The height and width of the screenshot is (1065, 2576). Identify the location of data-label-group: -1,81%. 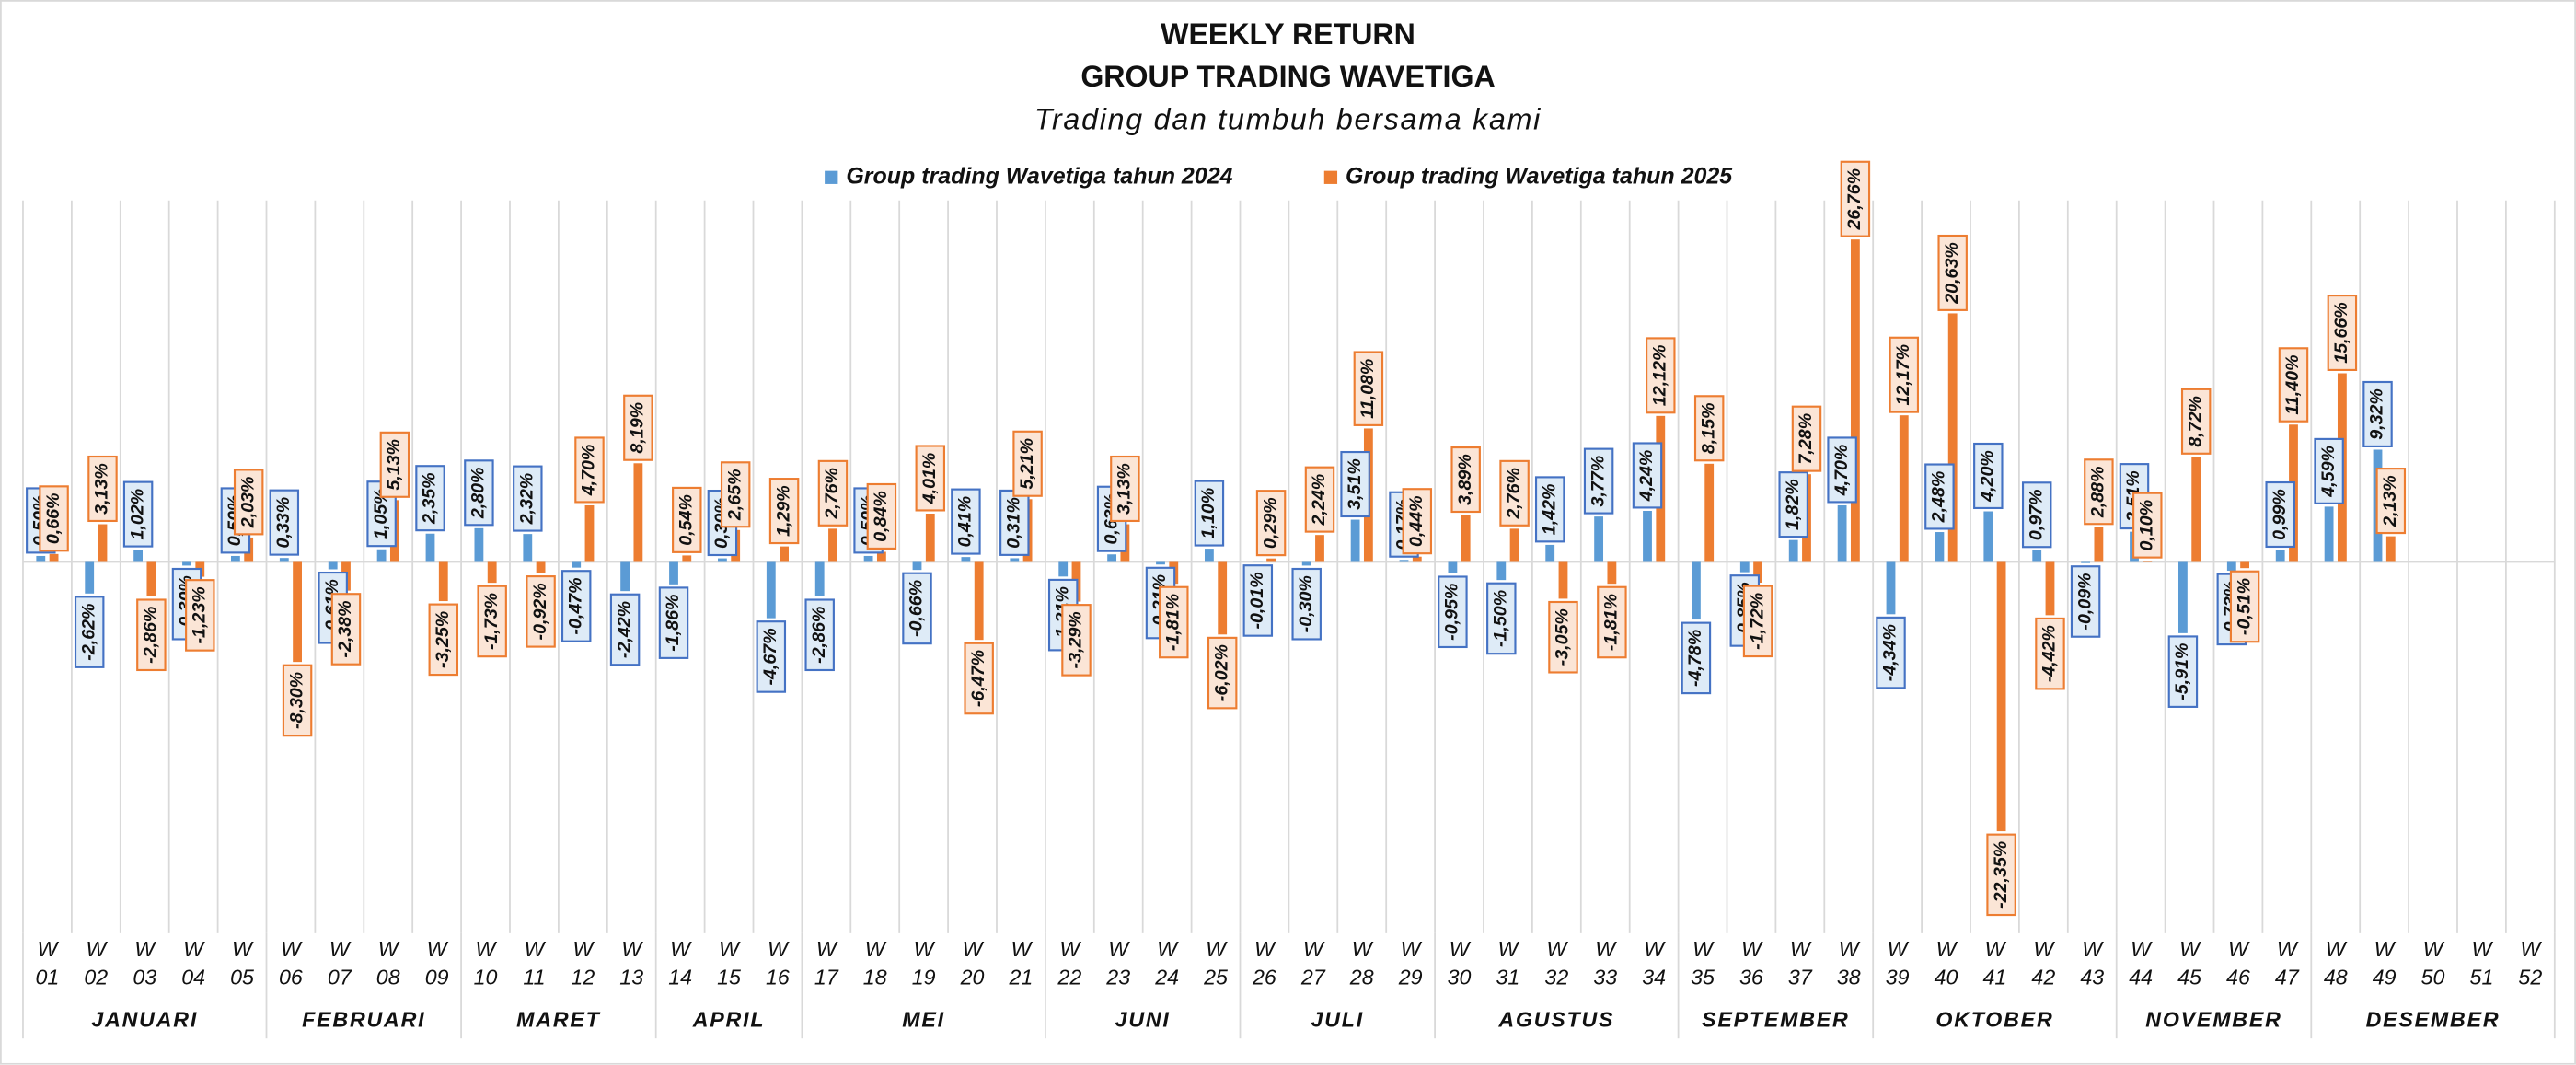
(1612, 622).